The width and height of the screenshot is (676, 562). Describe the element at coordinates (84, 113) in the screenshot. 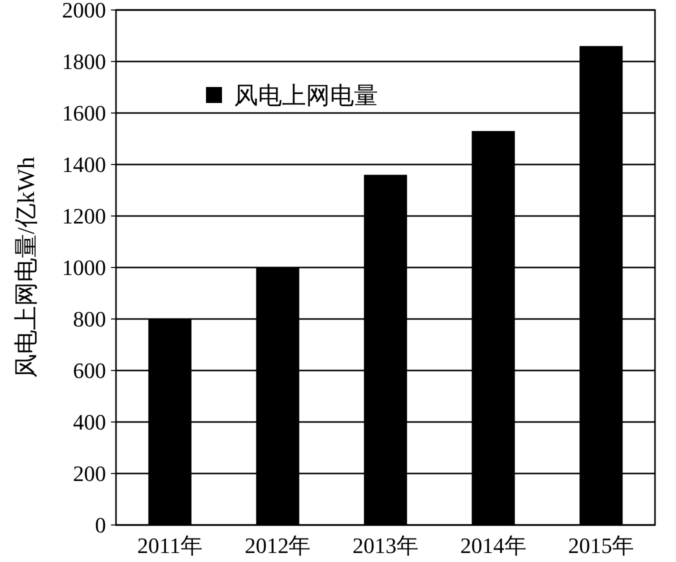

I see `y-tick-label: 1600` at that location.